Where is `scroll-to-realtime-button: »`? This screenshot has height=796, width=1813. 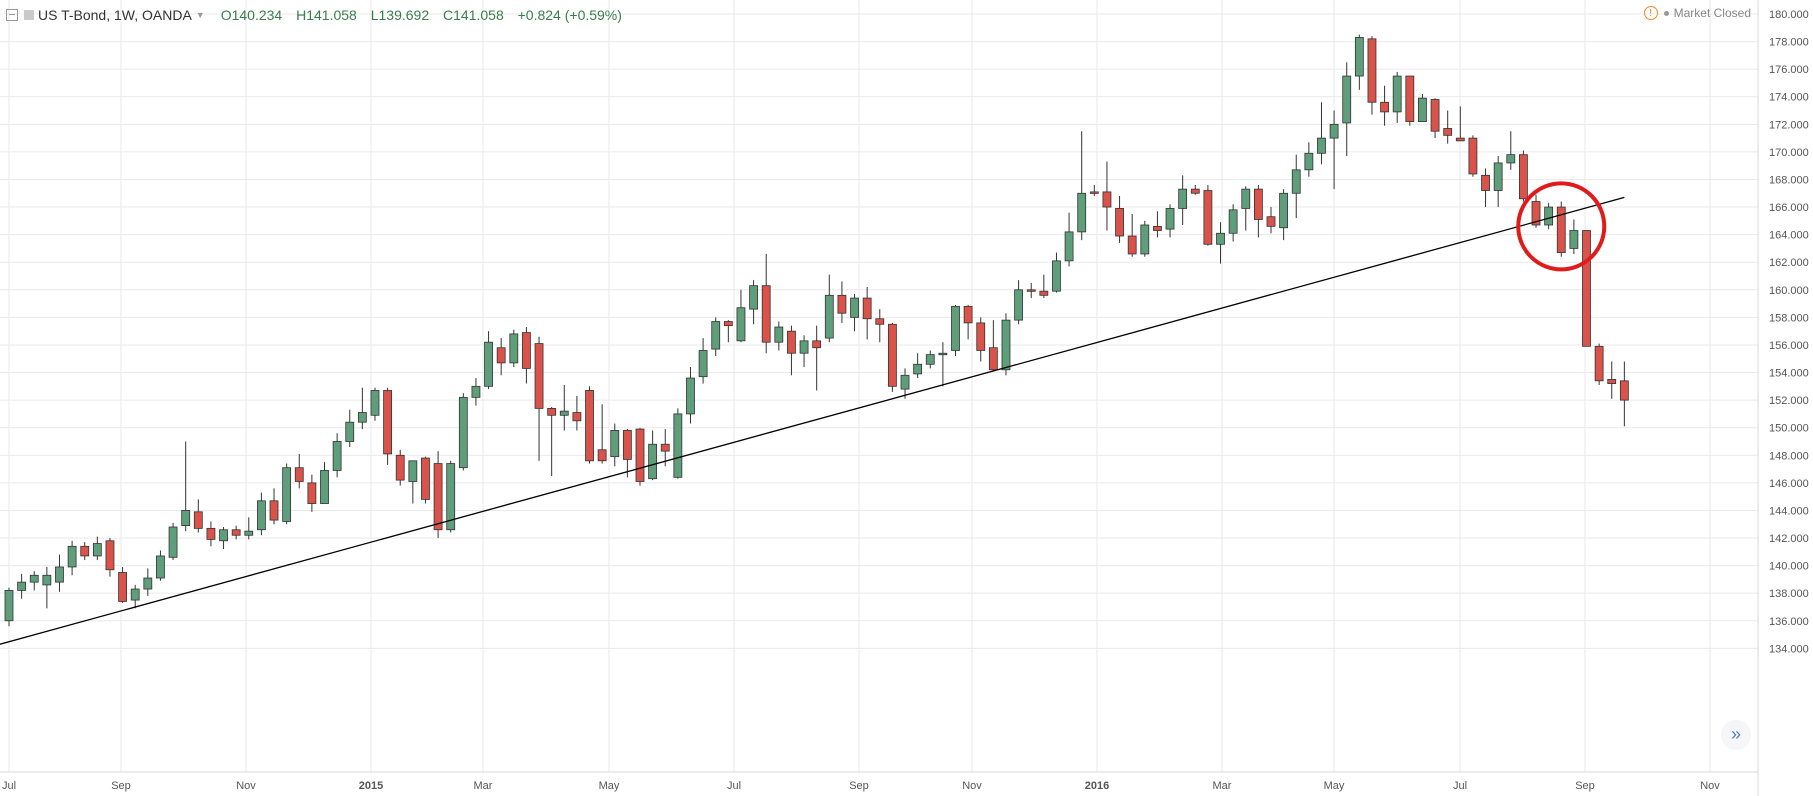 scroll-to-realtime-button: » is located at coordinates (1736, 735).